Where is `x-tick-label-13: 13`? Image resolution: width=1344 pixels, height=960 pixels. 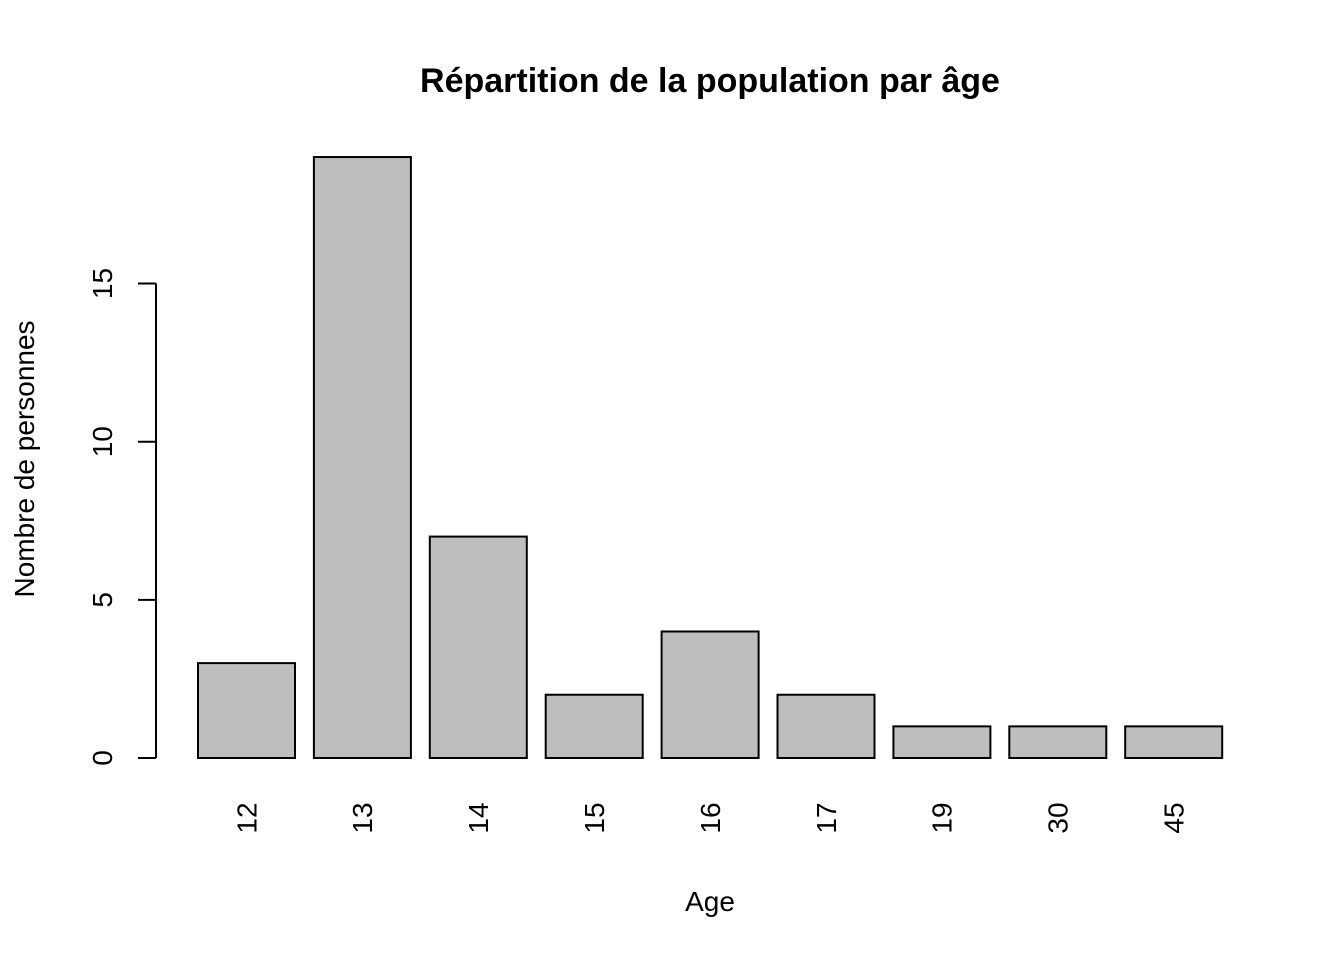 x-tick-label-13: 13 is located at coordinates (362, 817).